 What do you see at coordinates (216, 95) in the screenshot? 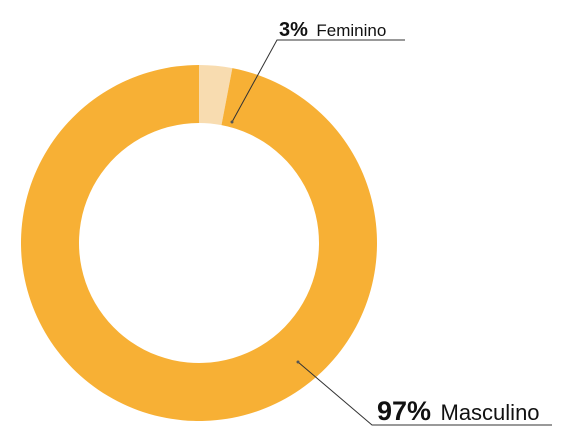
I see `slice` at bounding box center [216, 95].